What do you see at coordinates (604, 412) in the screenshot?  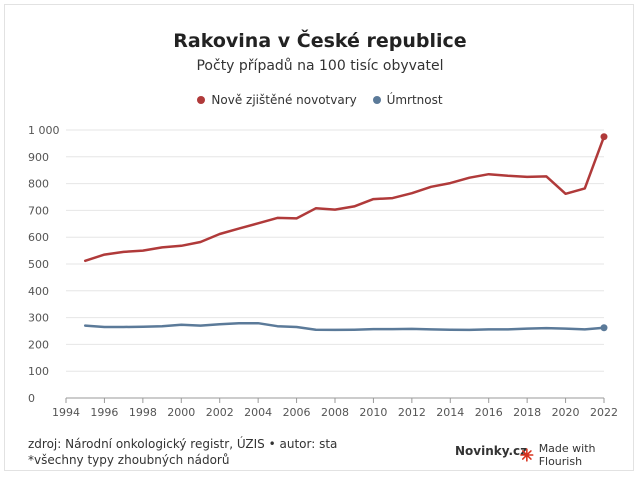 I see `x-tick-label: 2022` at bounding box center [604, 412].